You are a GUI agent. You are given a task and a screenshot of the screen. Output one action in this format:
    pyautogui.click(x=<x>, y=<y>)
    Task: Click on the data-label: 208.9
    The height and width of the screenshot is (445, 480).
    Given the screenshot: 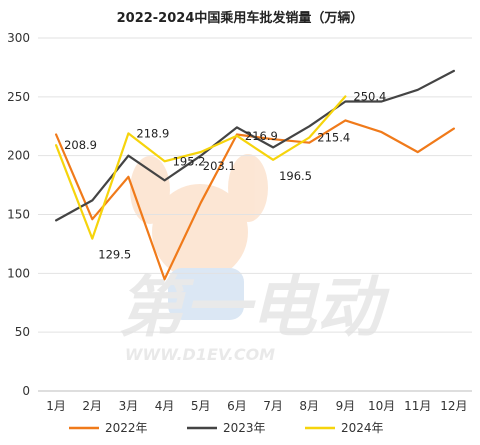 What is the action you would take?
    pyautogui.click(x=80, y=145)
    